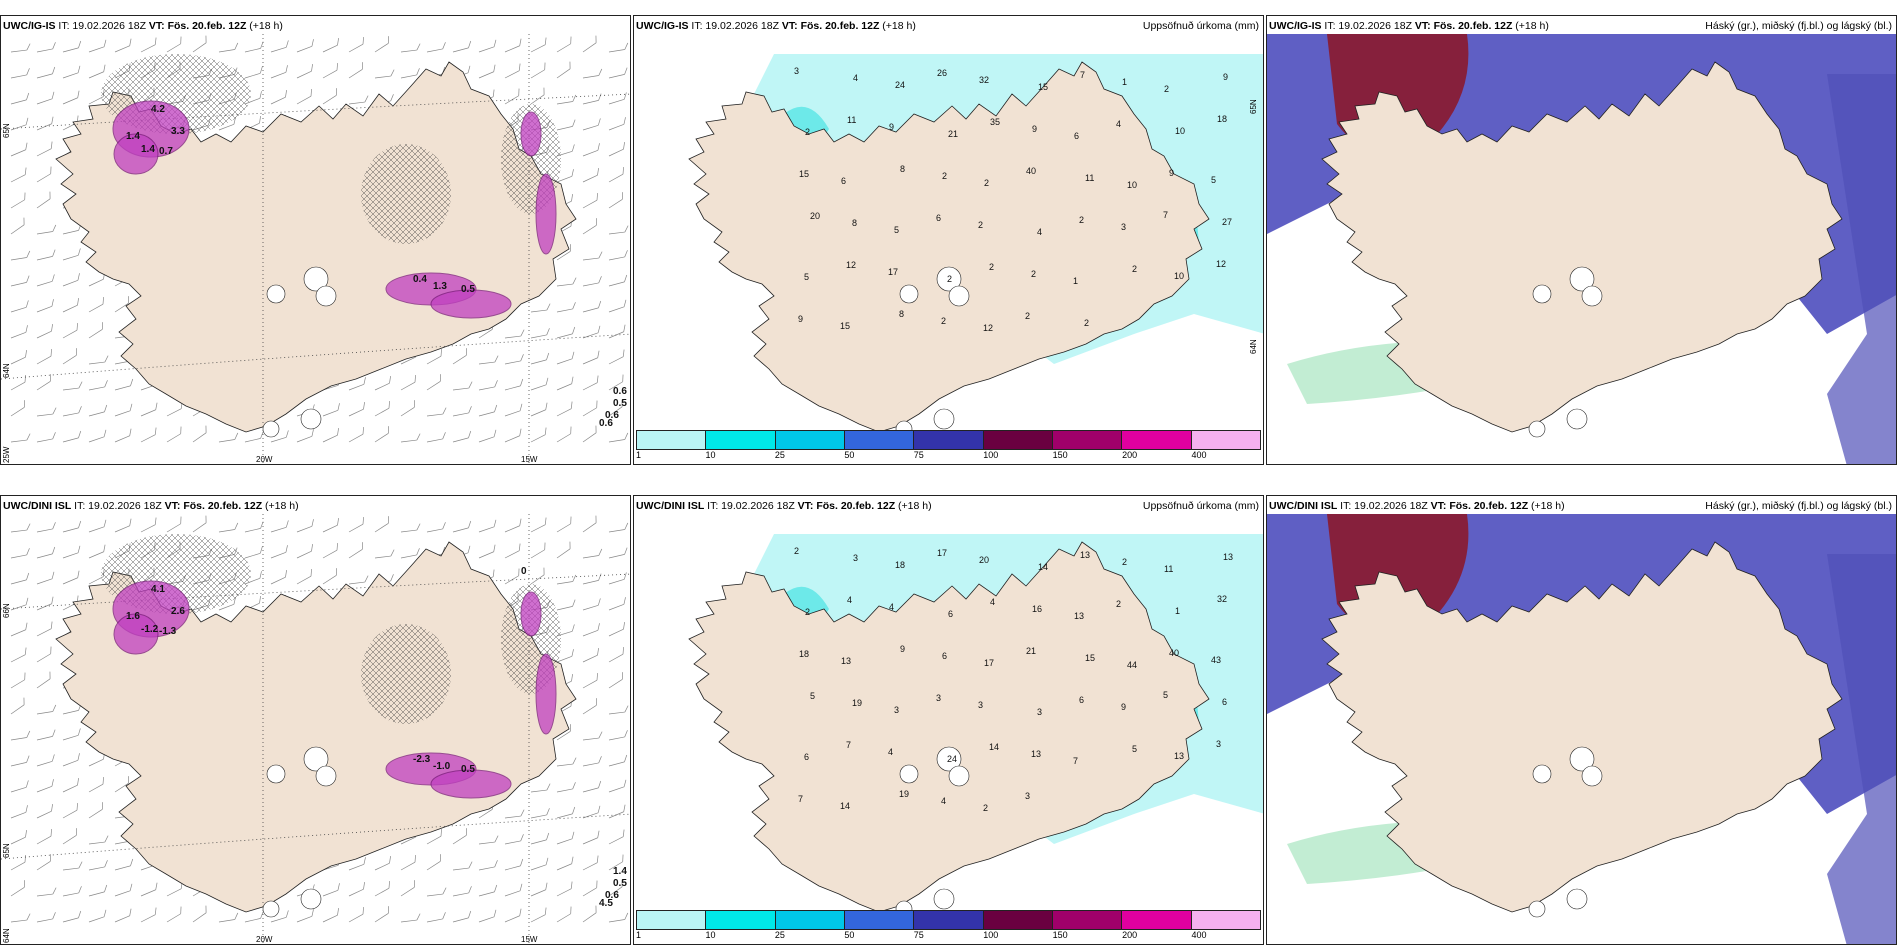 Image resolution: width=1900 pixels, height=950 pixels. What do you see at coordinates (6, 454) in the screenshot?
I see `lat-label: 25W` at bounding box center [6, 454].